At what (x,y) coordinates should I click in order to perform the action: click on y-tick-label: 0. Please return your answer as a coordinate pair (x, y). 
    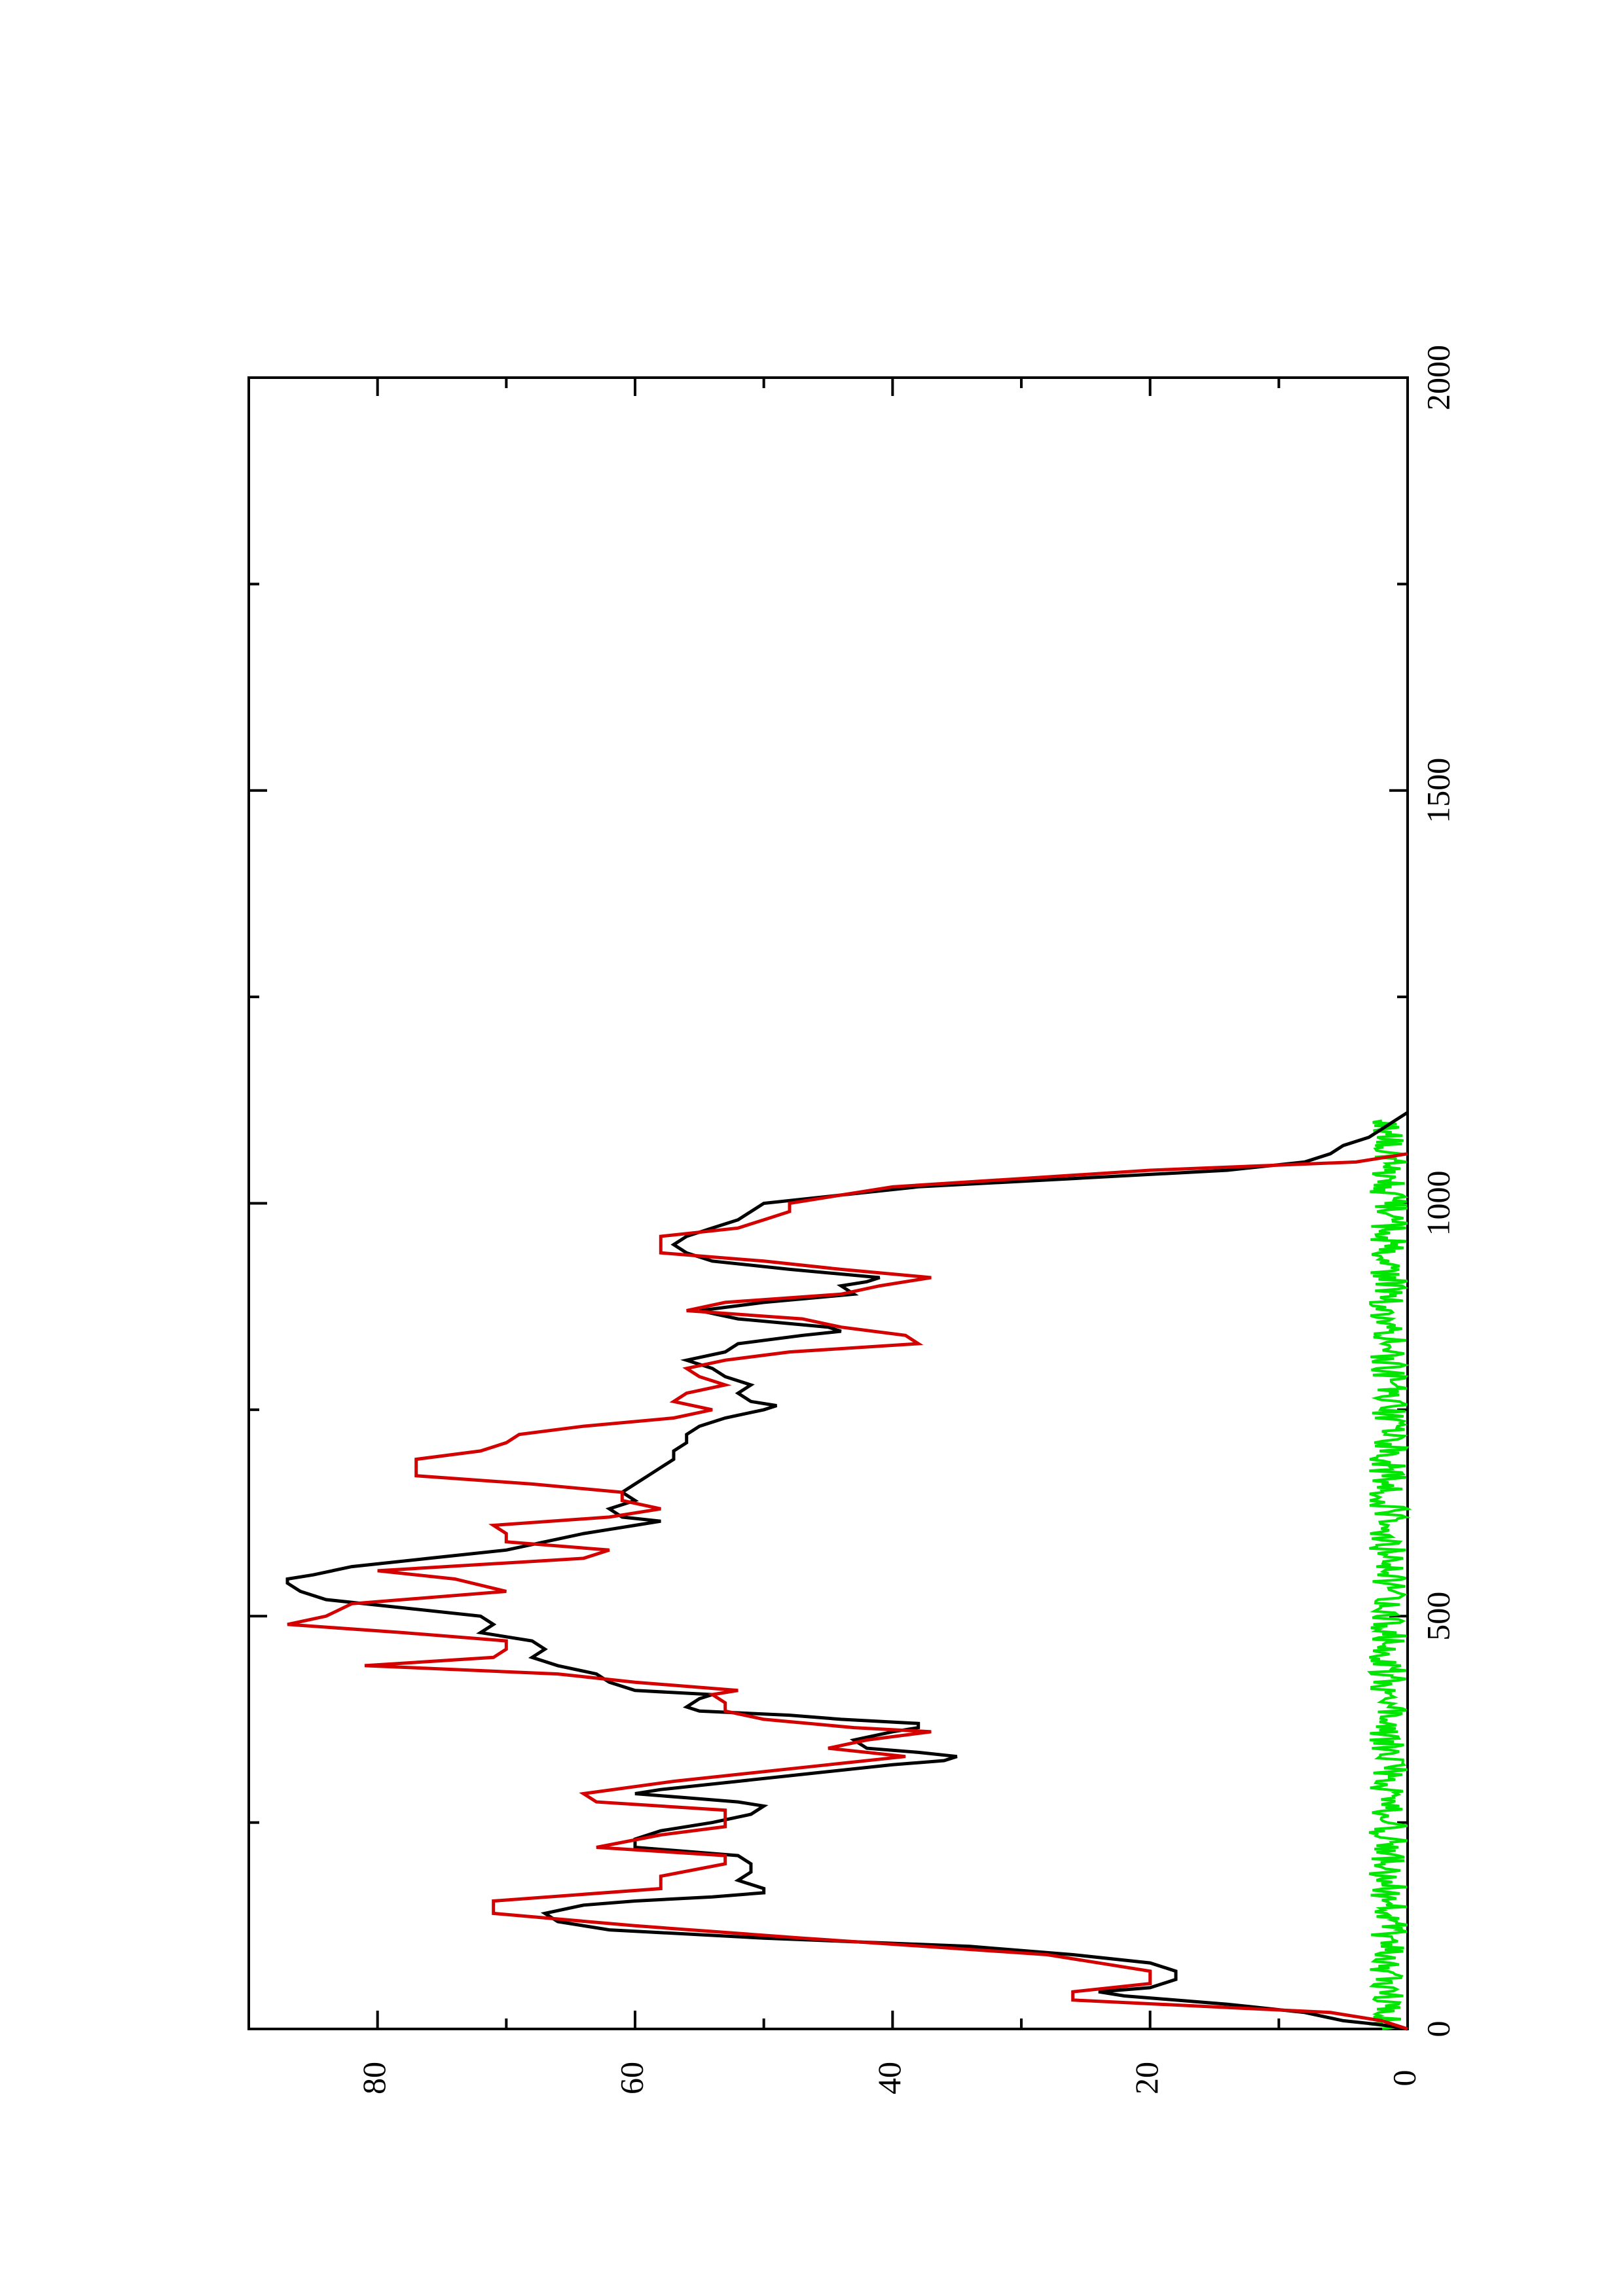
    Looking at the image, I should click on (1403, 2078).